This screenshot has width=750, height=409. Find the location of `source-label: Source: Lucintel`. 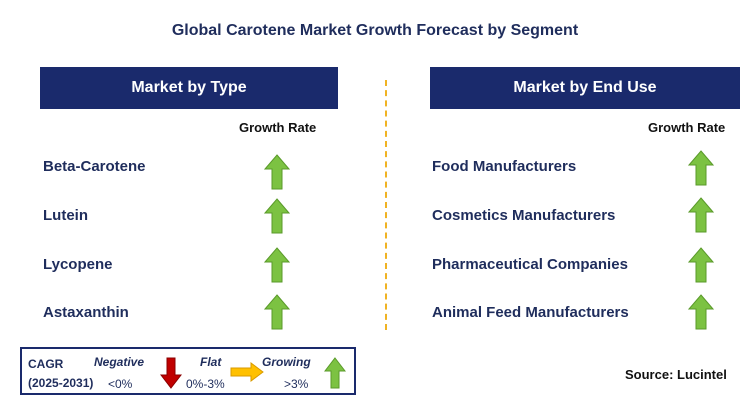

source-label: Source: Lucintel is located at coordinates (676, 374).